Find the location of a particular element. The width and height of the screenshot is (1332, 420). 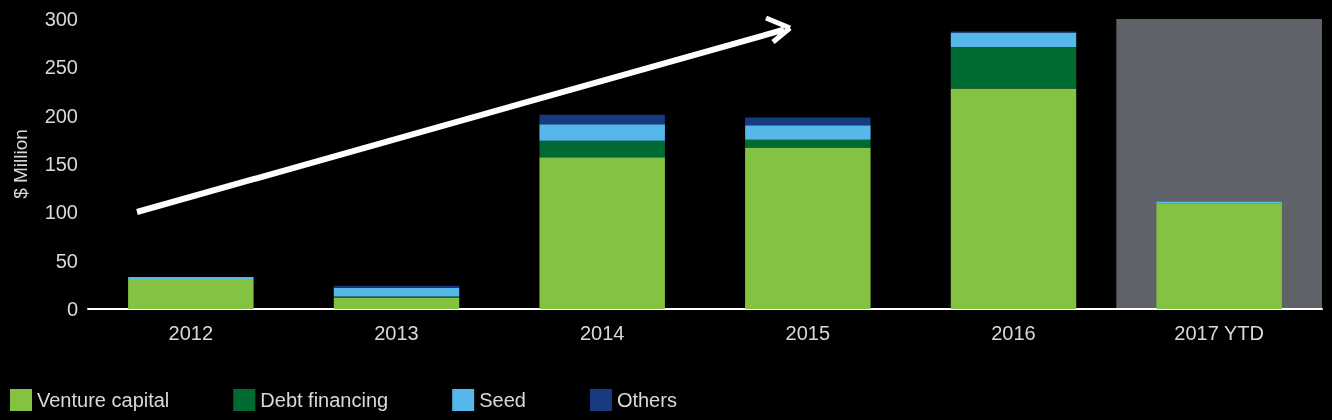

y-tick-label: 0 is located at coordinates (72, 309).